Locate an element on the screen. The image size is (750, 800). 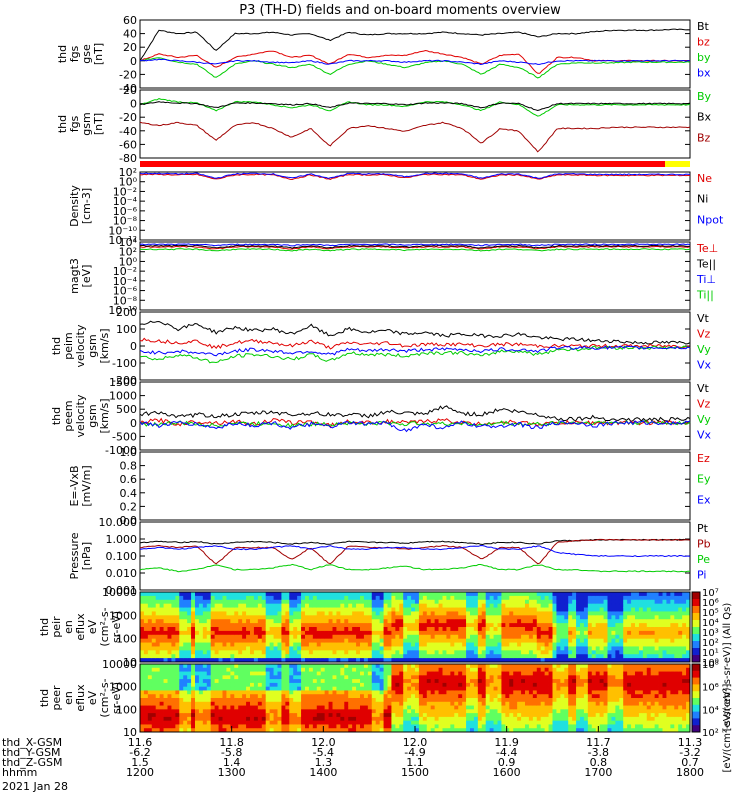
legend-Pb: Pb is located at coordinates (704, 544).